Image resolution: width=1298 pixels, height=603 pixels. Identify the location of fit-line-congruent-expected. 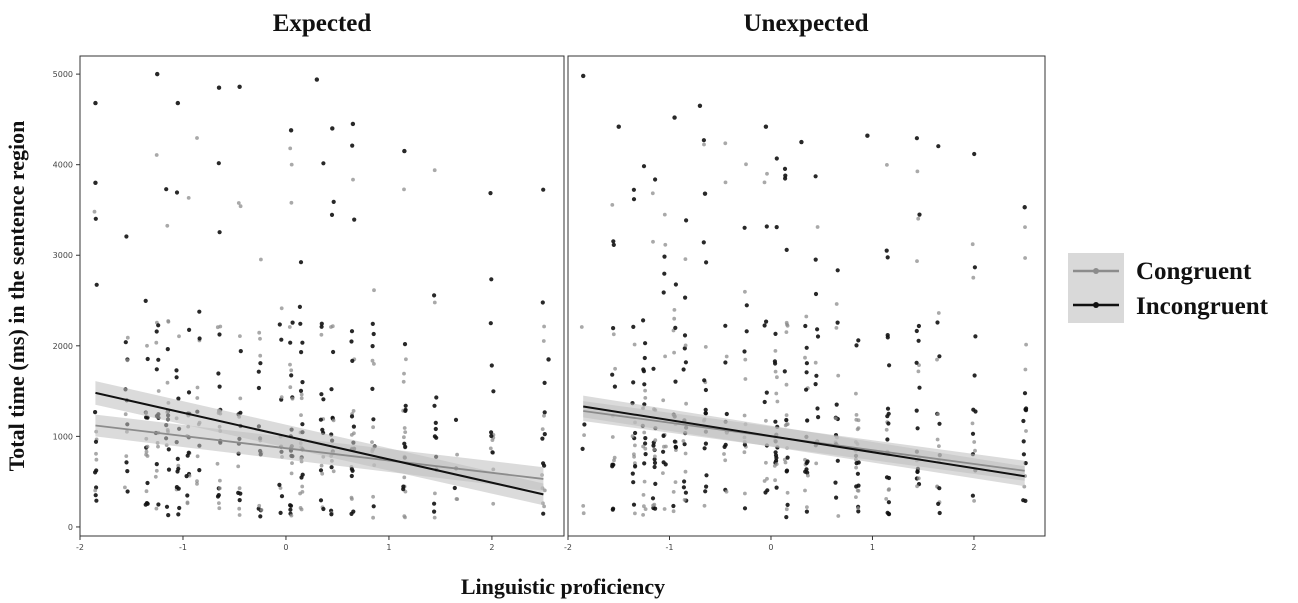
(319, 452).